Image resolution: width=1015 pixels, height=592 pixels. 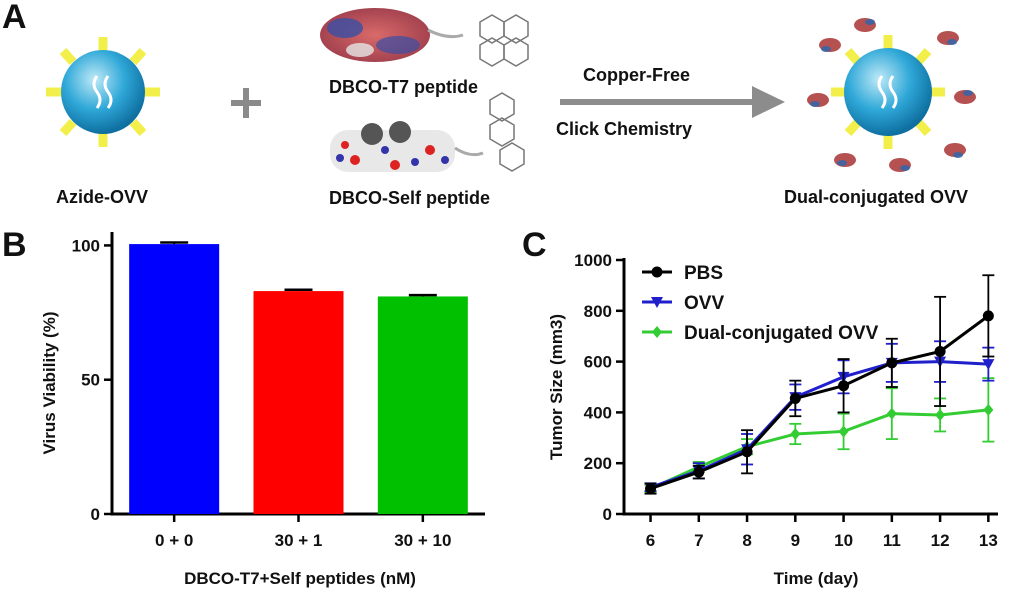 I want to click on x-tick-label: 13, so click(x=988, y=540).